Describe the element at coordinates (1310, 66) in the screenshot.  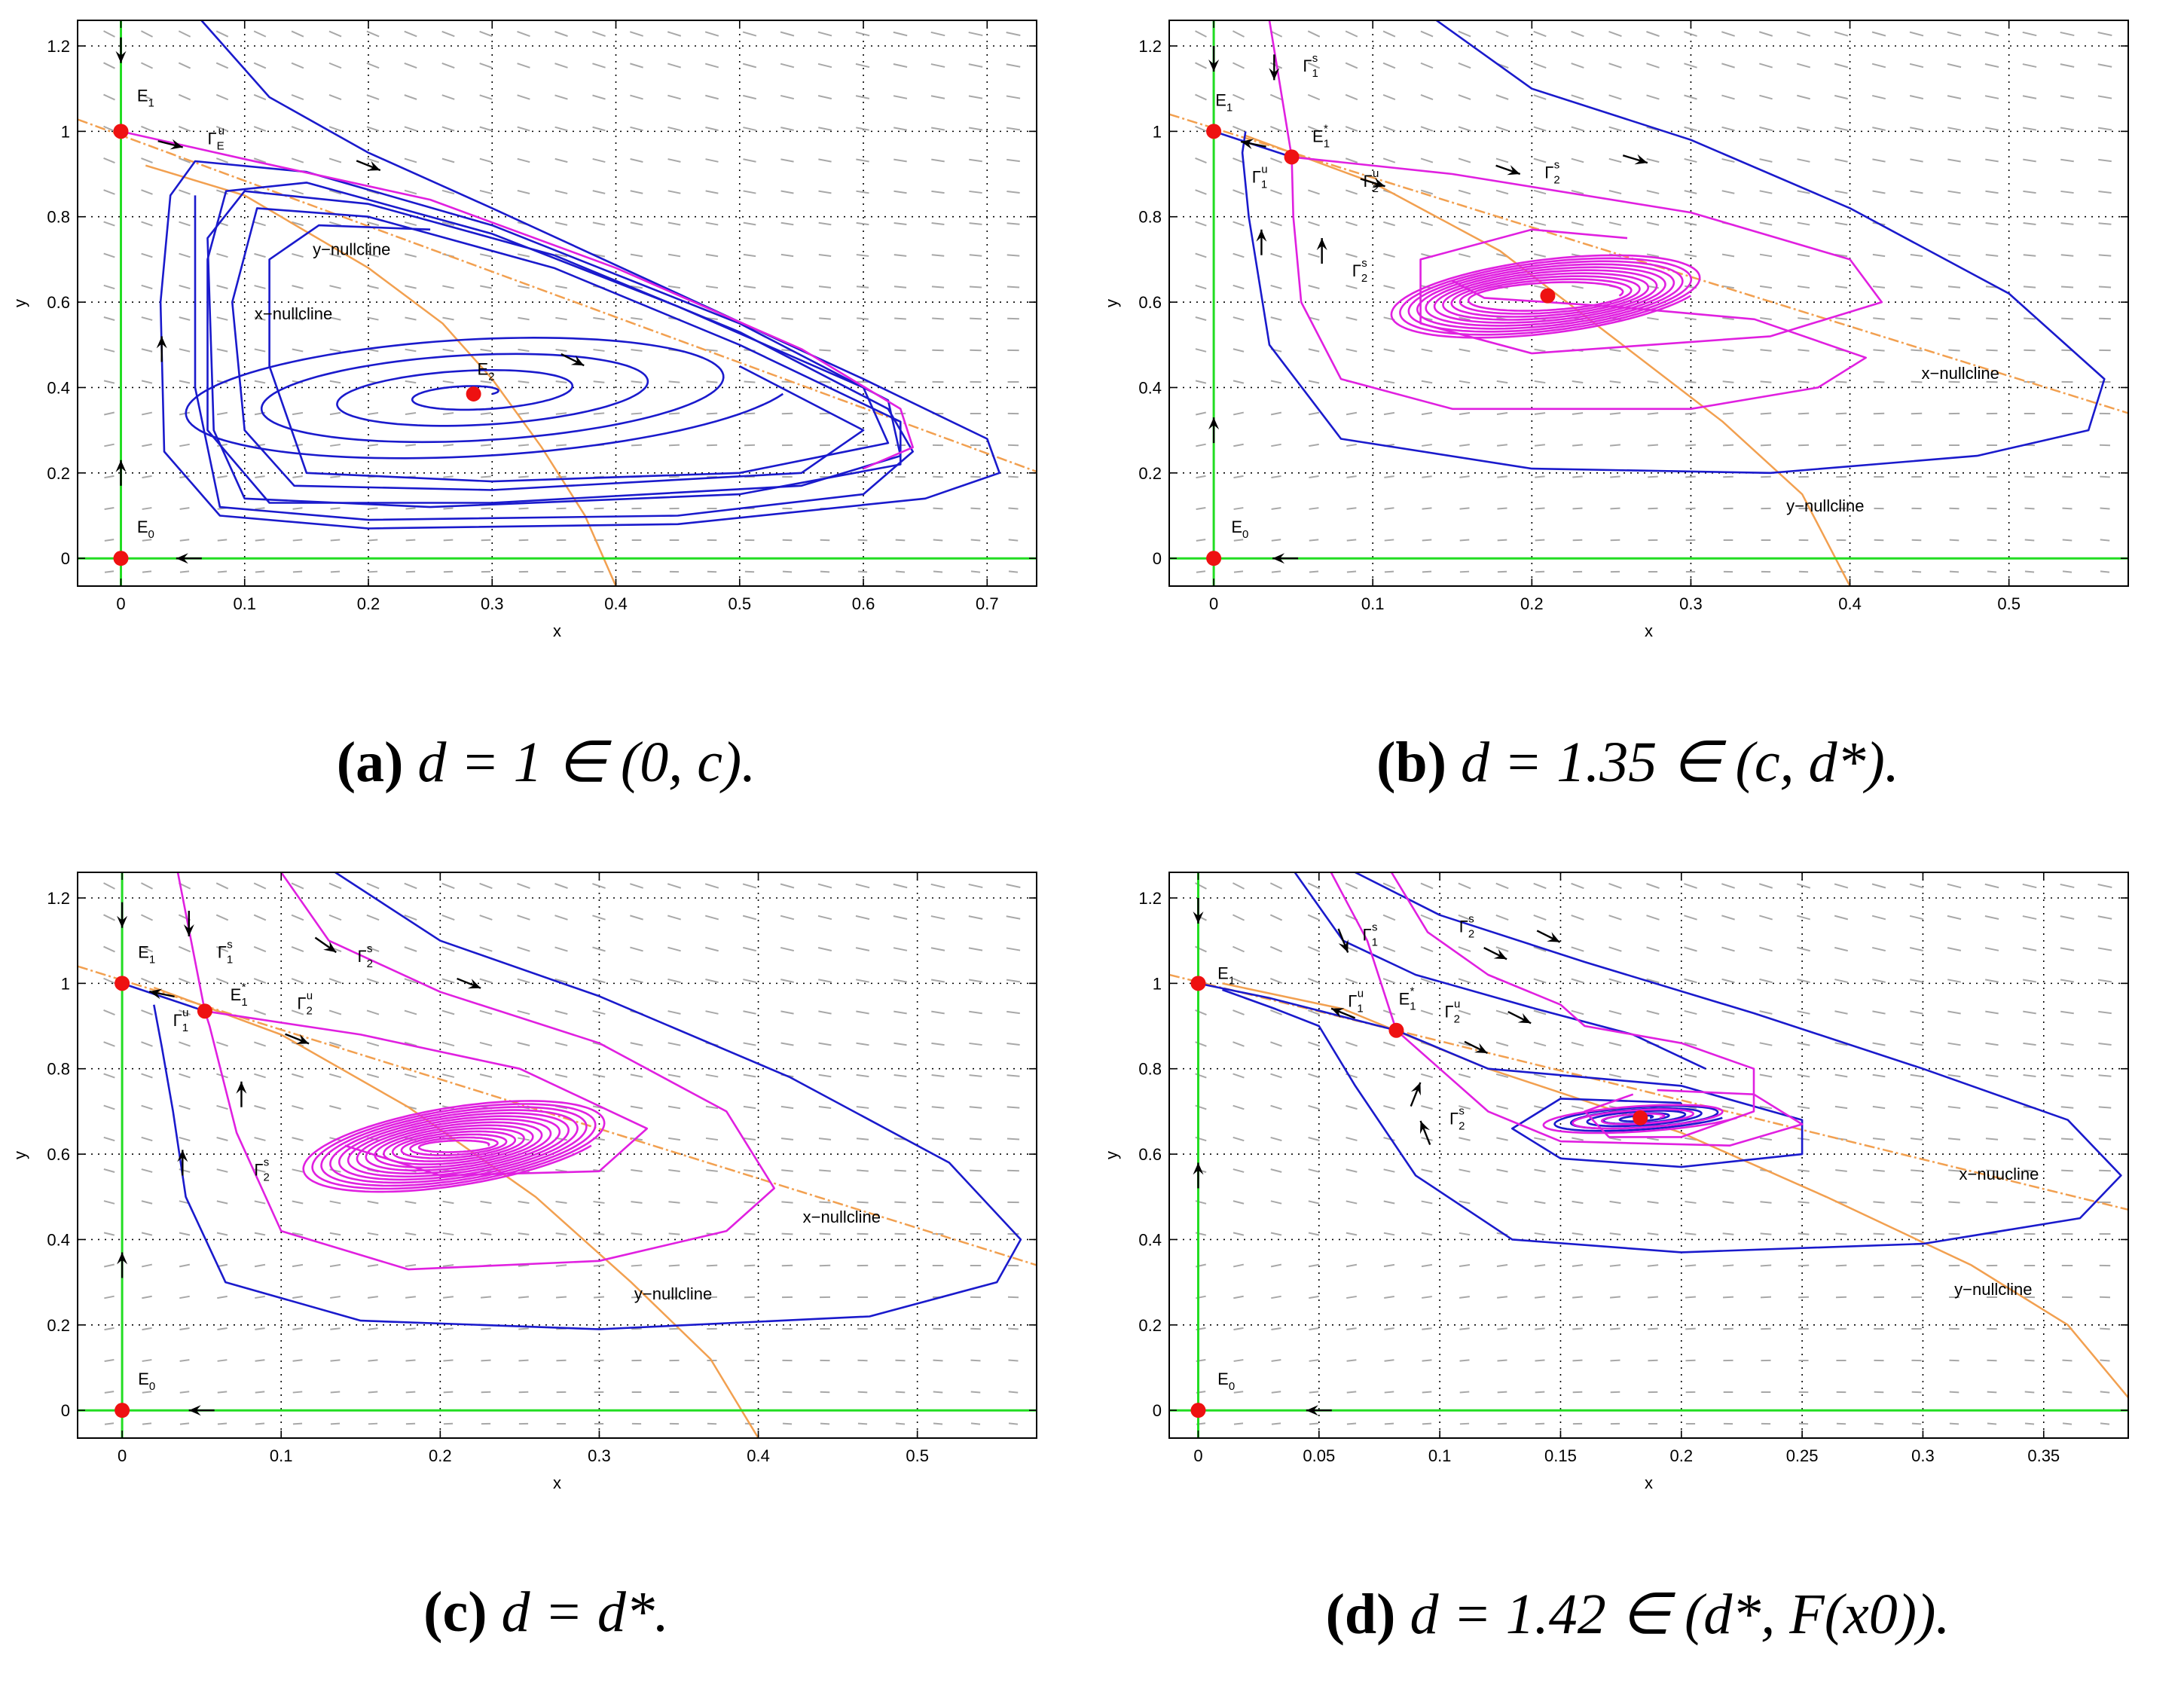
I see `annotation-2: Γ1s` at that location.